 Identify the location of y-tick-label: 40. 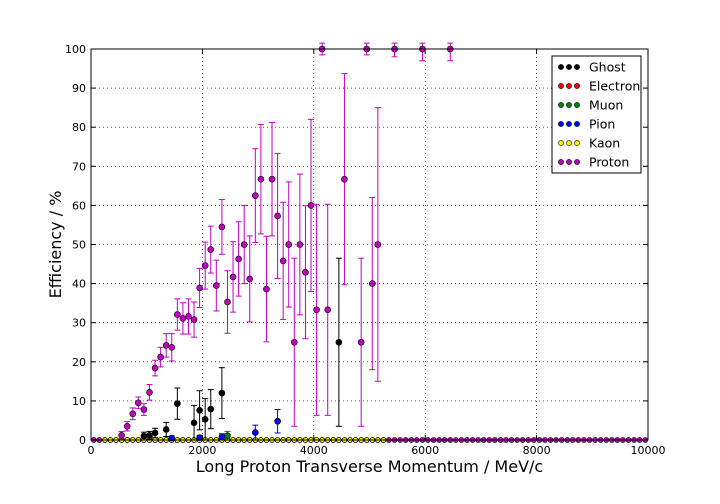
(79, 284).